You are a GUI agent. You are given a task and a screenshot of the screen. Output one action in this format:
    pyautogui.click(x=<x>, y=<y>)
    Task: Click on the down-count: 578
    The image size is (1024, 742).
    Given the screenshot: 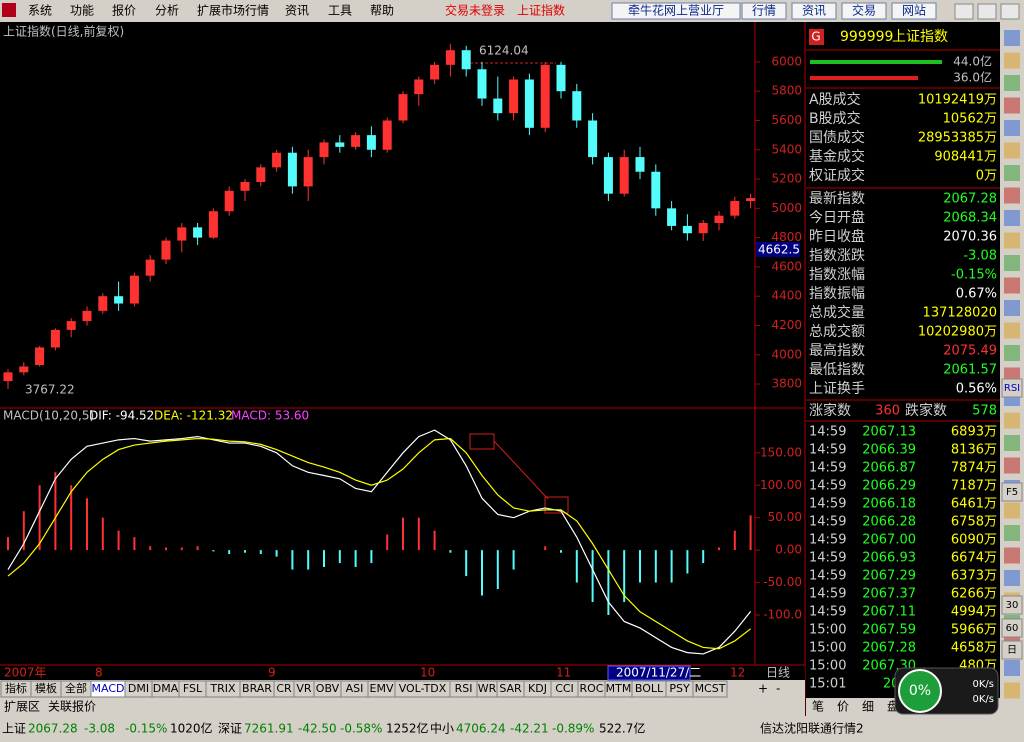 What is the action you would take?
    pyautogui.click(x=984, y=411)
    